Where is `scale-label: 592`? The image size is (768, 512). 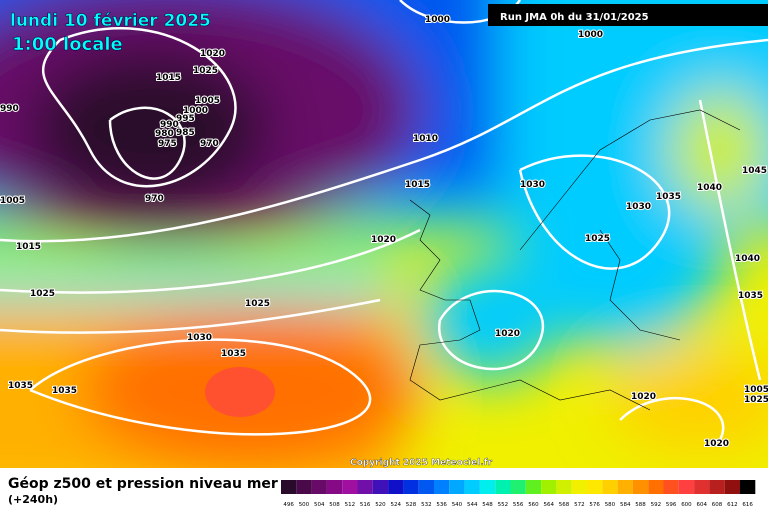 scale-label: 592 is located at coordinates (656, 505).